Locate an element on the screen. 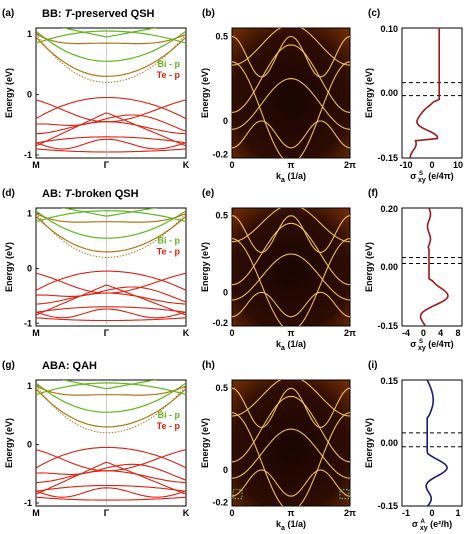 The image size is (474, 534). band-frame is located at coordinates (111, 93).